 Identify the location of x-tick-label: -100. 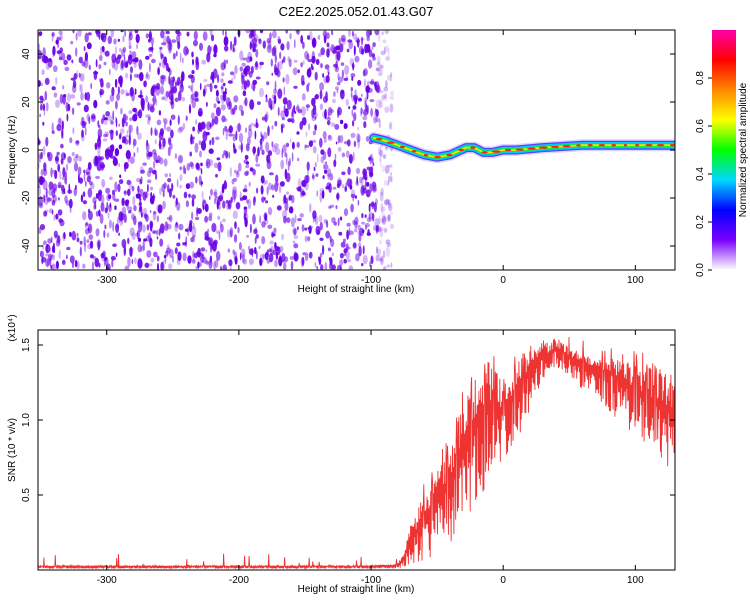
(371, 280).